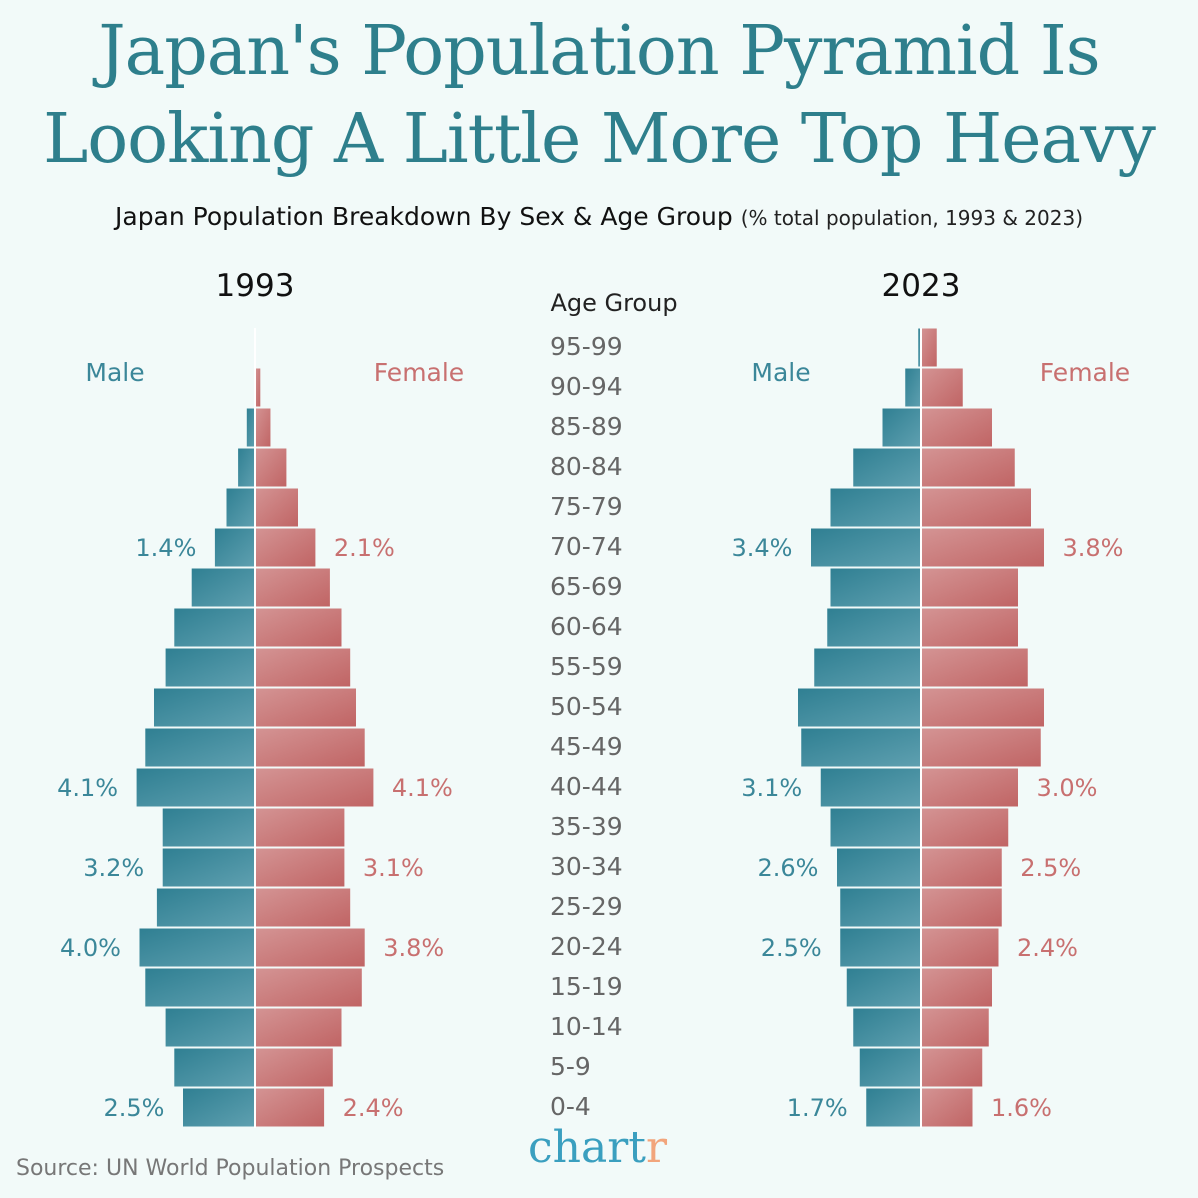 This screenshot has height=1198, width=1198. Describe the element at coordinates (586, 986) in the screenshot. I see `age-tick-label: 15-19` at that location.